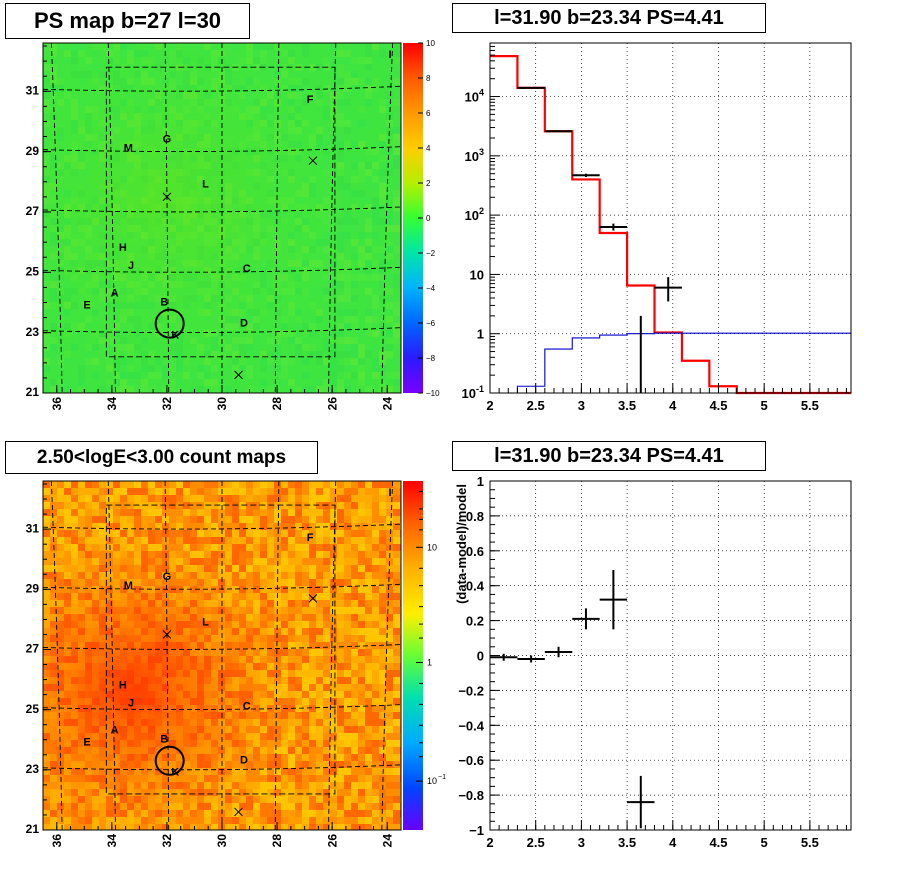 The image size is (898, 875). What do you see at coordinates (474, 96) in the screenshot?
I see `y-tick-label: 10⁴` at bounding box center [474, 96].